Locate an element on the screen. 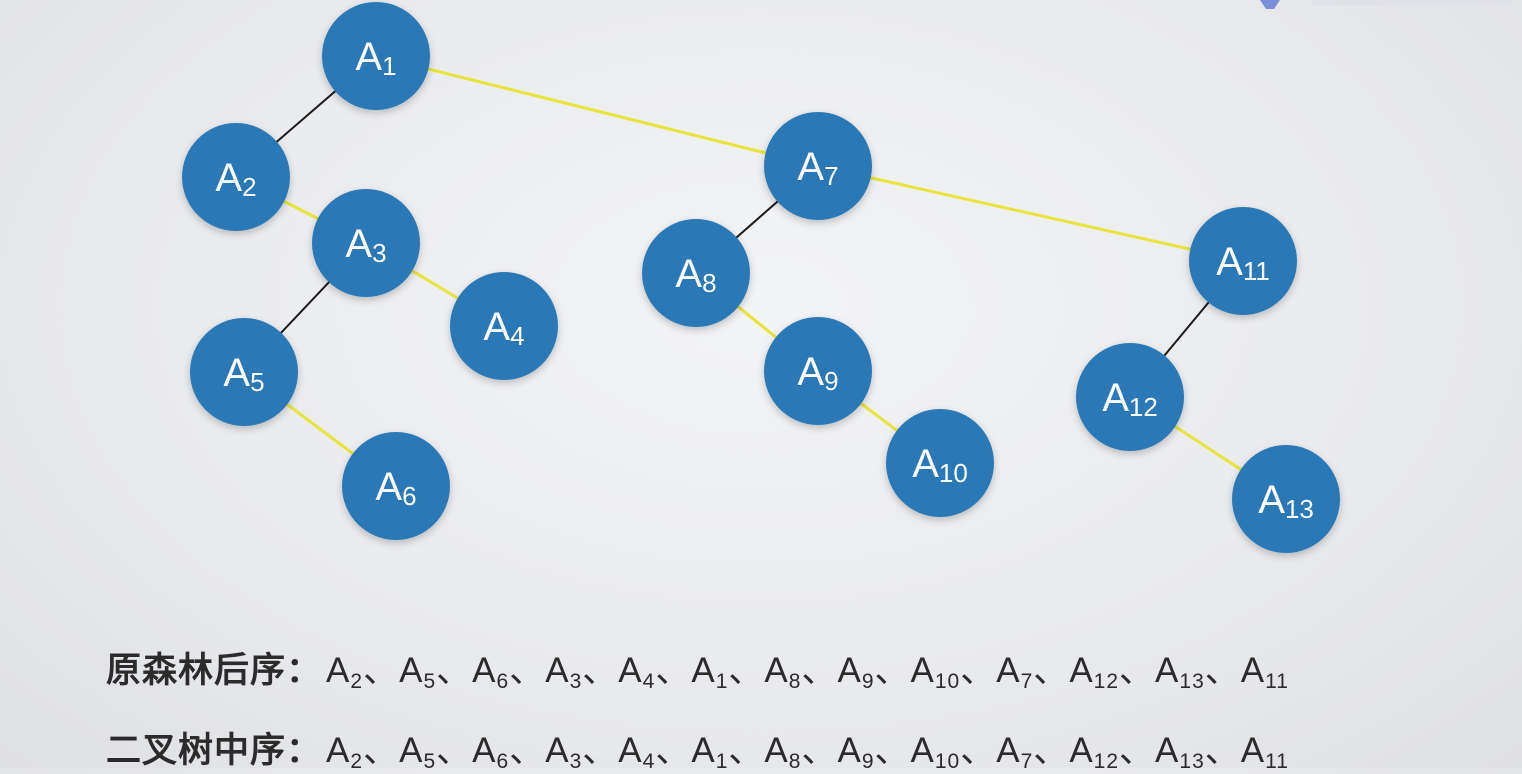 The image size is (1522, 774). node-a6: A6 is located at coordinates (396, 486).